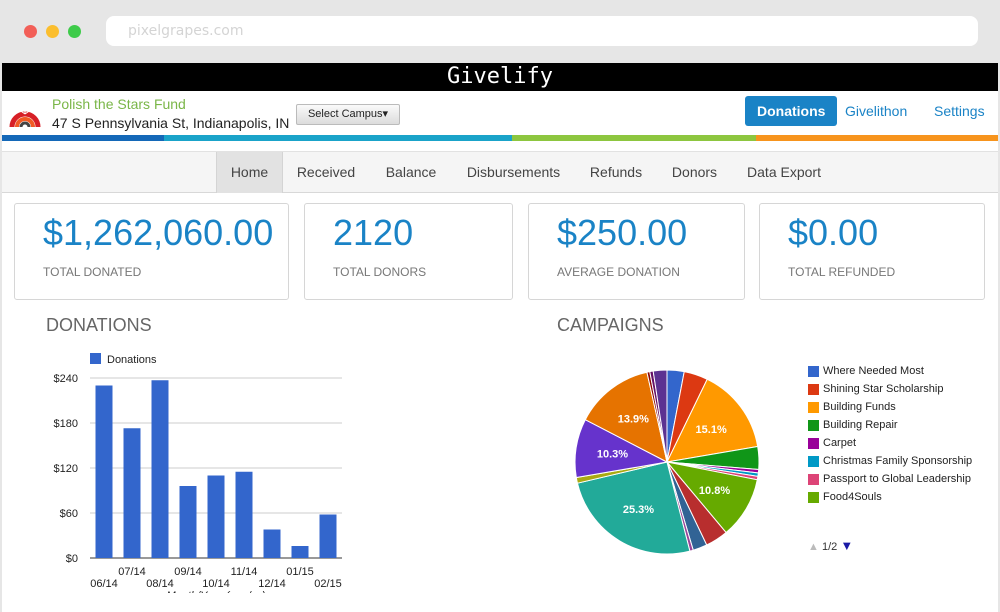 This screenshot has width=1000, height=612. Describe the element at coordinates (612, 455) in the screenshot. I see `pie-slice-label: 10.3%` at that location.